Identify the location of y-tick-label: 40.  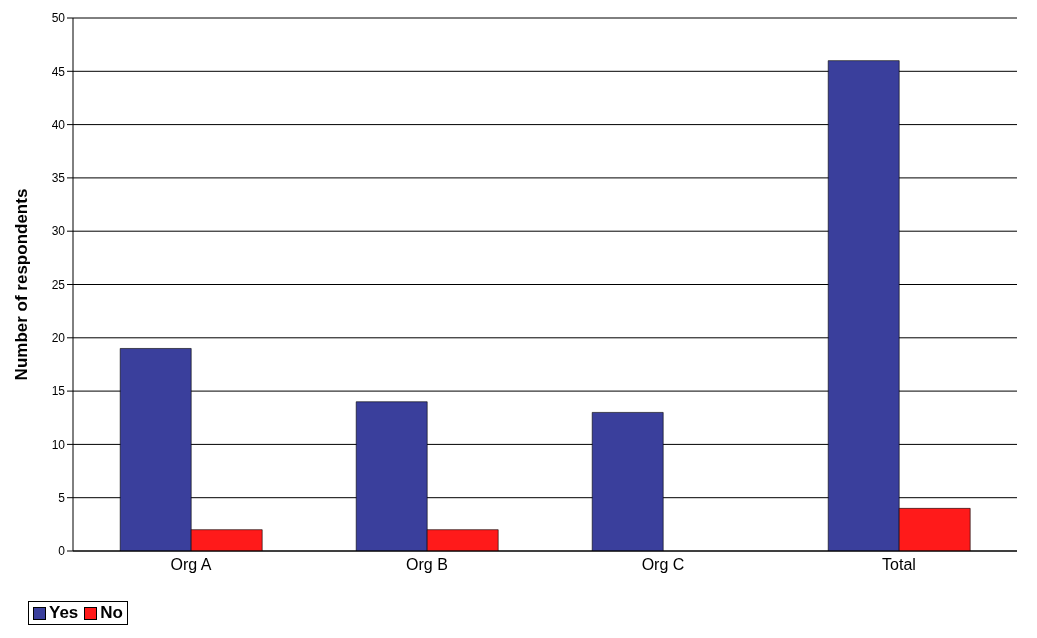
(58, 124).